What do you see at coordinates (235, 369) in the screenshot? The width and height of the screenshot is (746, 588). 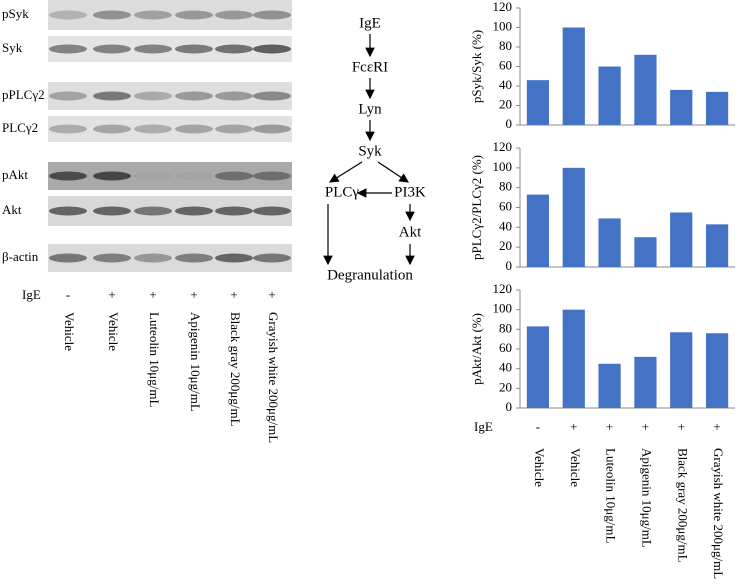 I see `lane-label: Black gray 200μg/mL` at bounding box center [235, 369].